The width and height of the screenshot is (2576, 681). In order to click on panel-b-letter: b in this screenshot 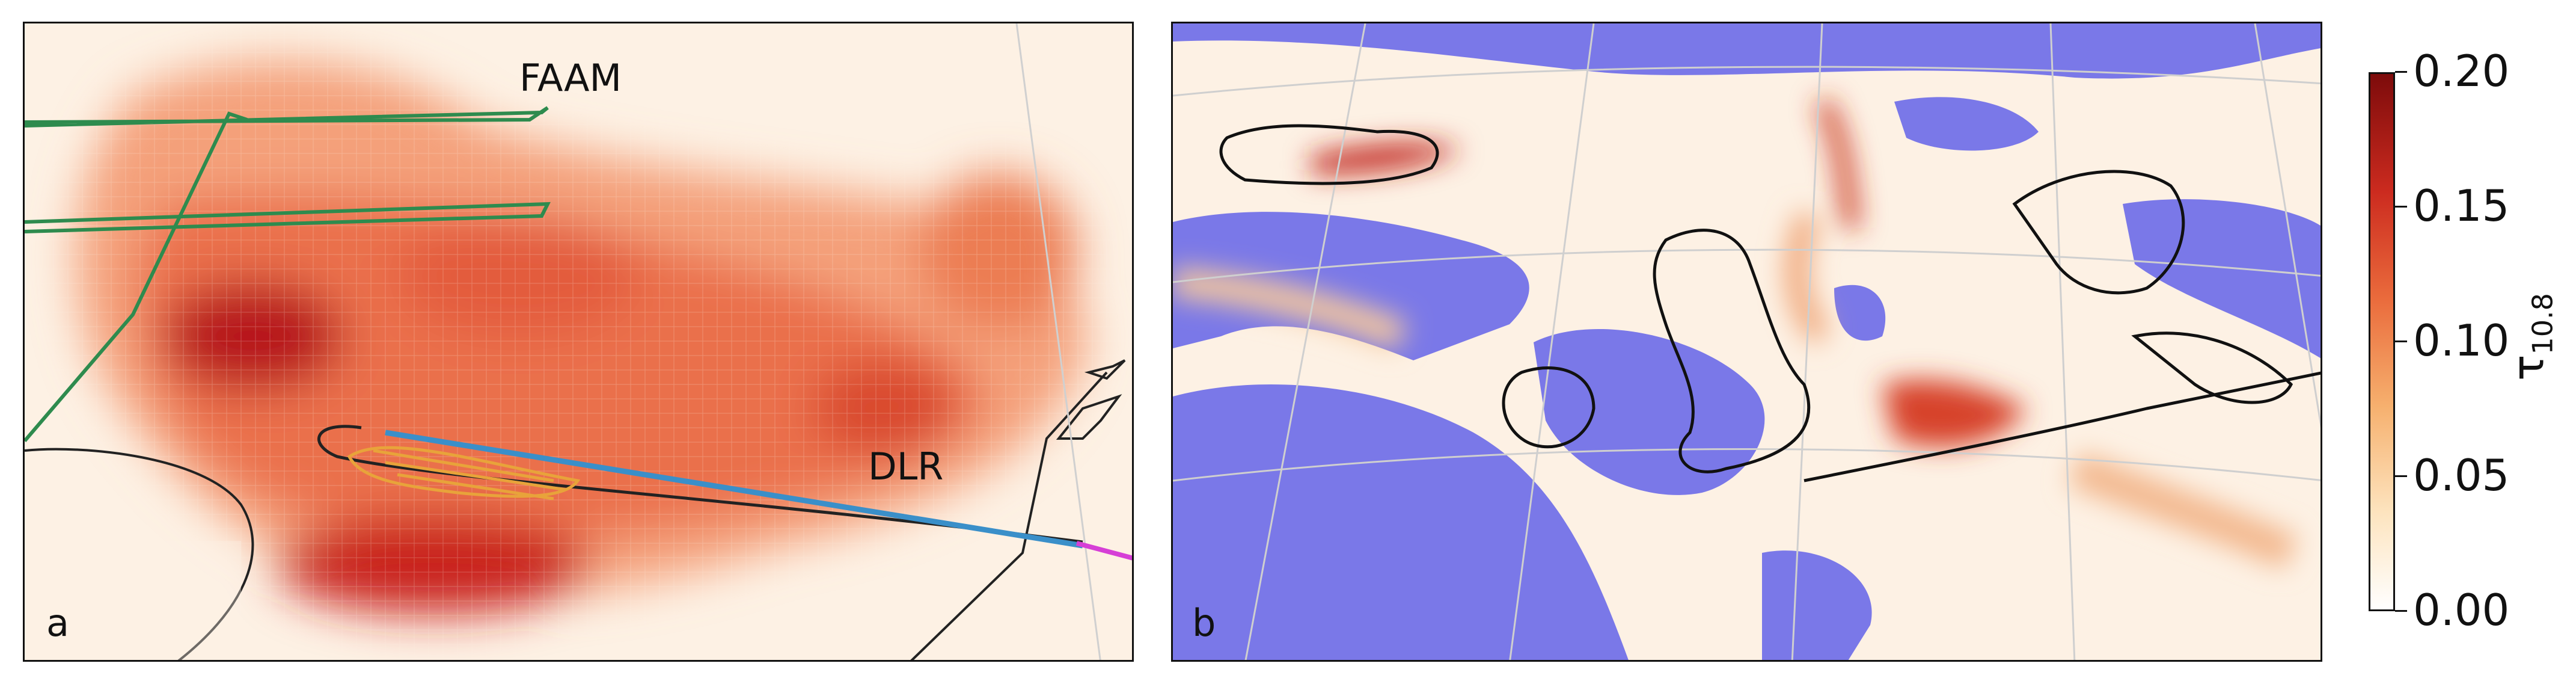, I will do `click(1204, 623)`.